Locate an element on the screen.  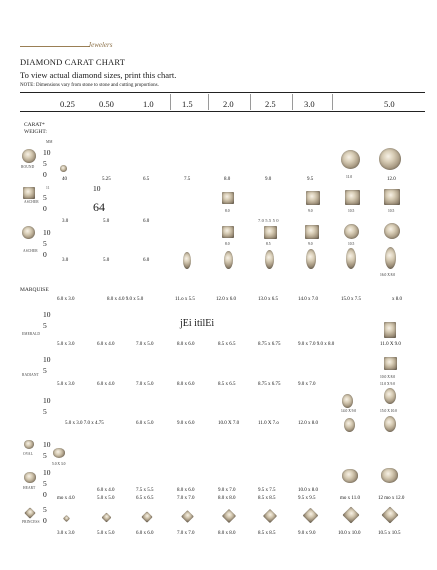
marquise-dim: 13.0 x 6.5 is located at coordinates (268, 299).